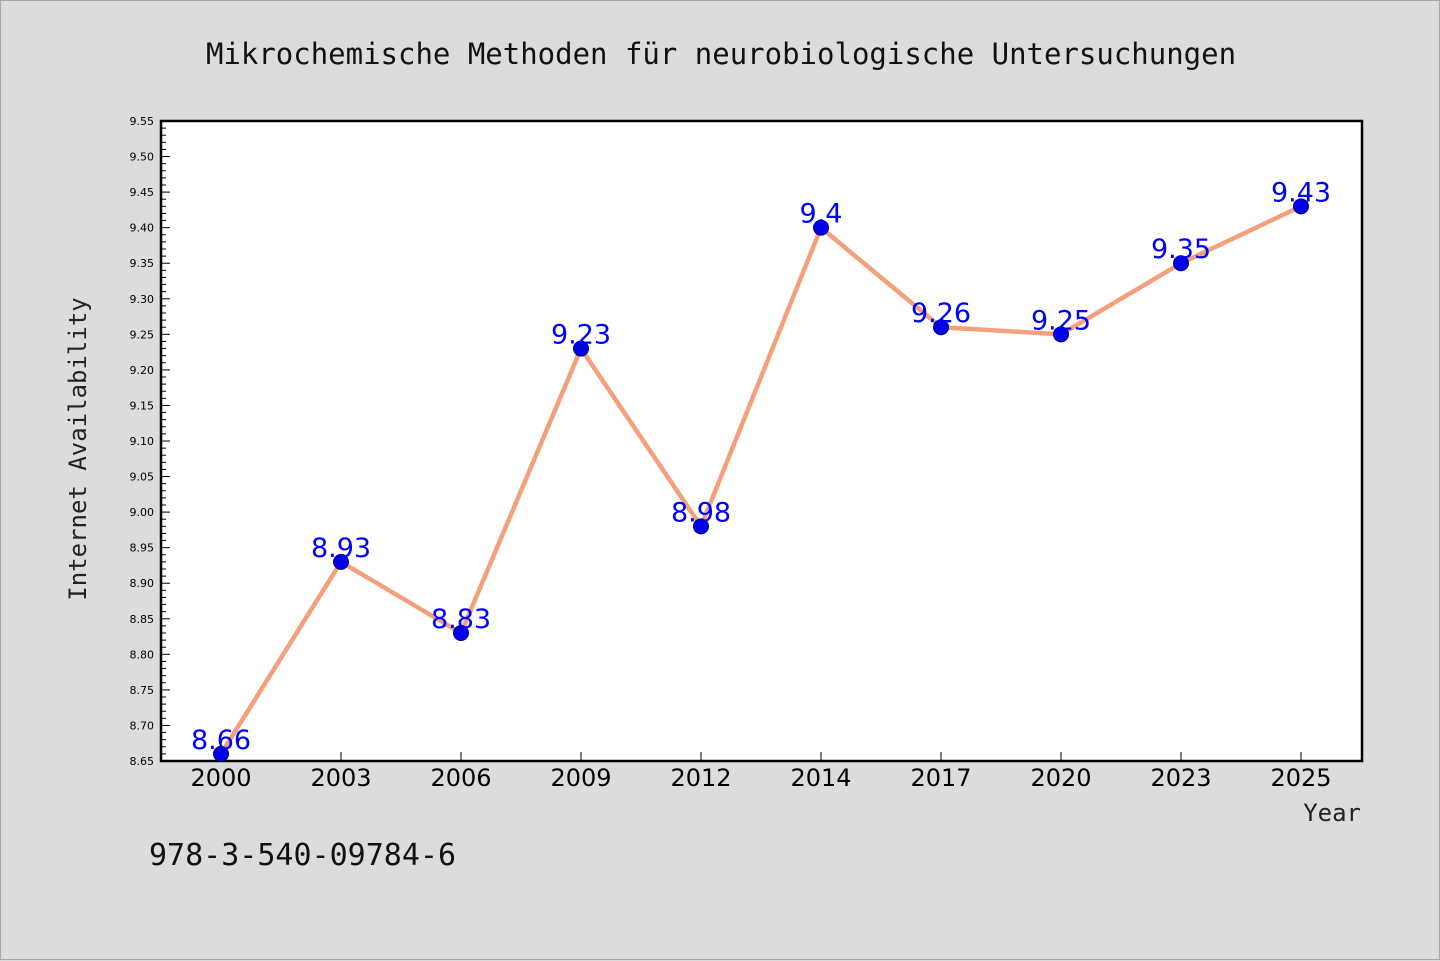 Image resolution: width=1440 pixels, height=961 pixels. Describe the element at coordinates (142, 405) in the screenshot. I see `y-tick-label: 9.15` at that location.